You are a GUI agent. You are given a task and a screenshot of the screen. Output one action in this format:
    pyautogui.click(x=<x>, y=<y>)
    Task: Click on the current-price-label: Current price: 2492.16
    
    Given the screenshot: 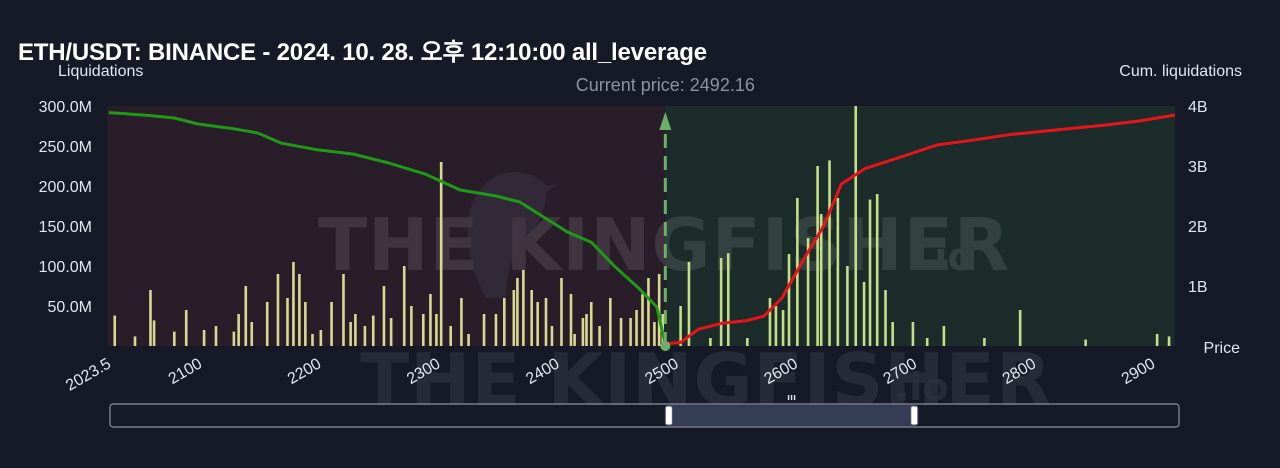 What is the action you would take?
    pyautogui.click(x=665, y=85)
    